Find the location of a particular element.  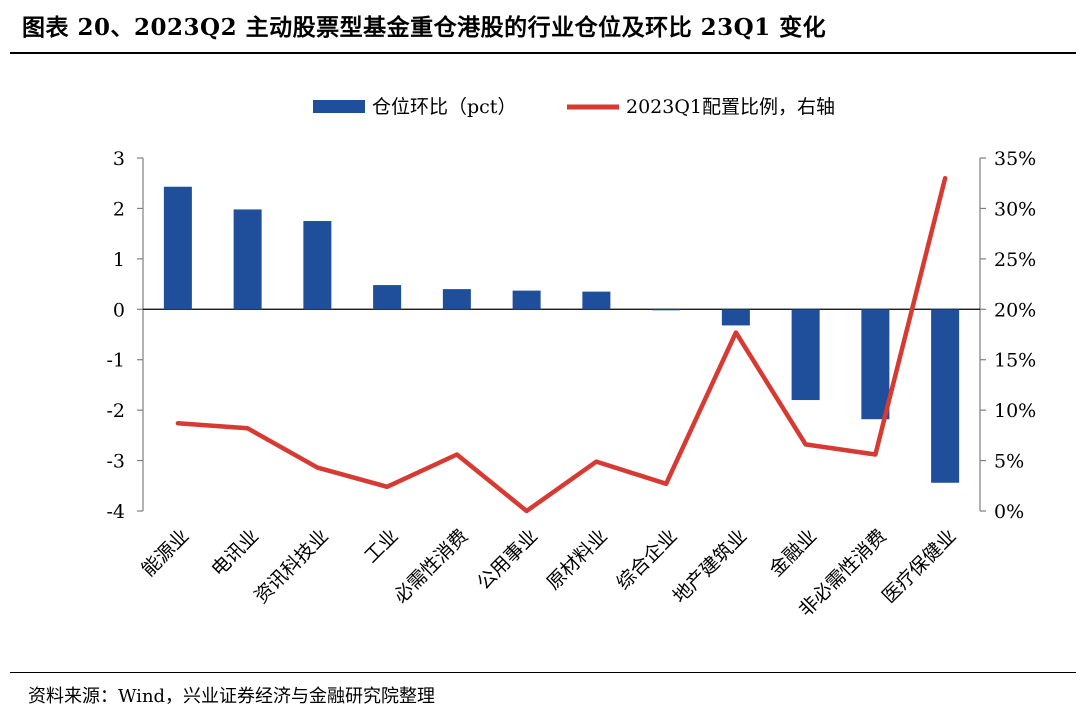

chart-title: 图表 20、2023Q2 主动股票型基金重仓港股的行业仓位及环比 23Q1 变化 is located at coordinates (424, 27).